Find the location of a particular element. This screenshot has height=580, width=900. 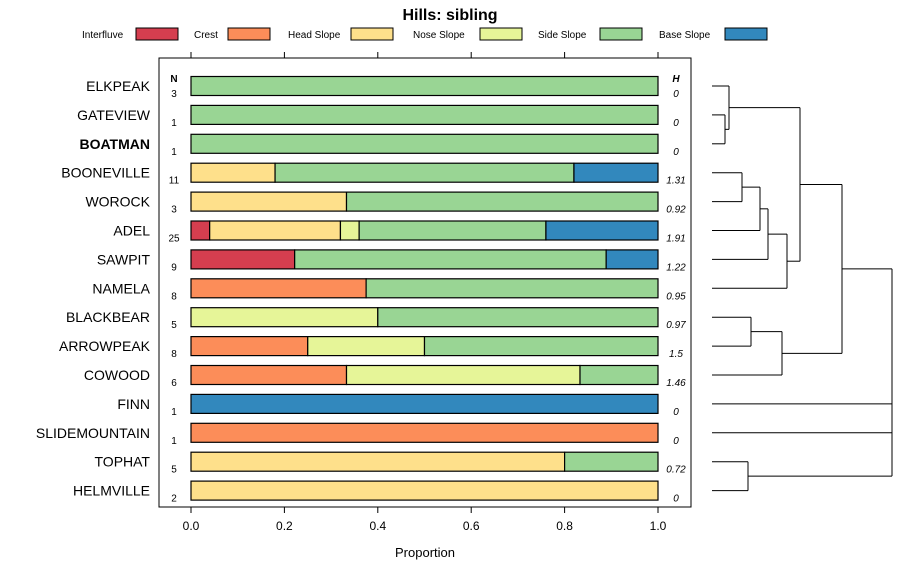

row-n: 25 is located at coordinates (174, 239).